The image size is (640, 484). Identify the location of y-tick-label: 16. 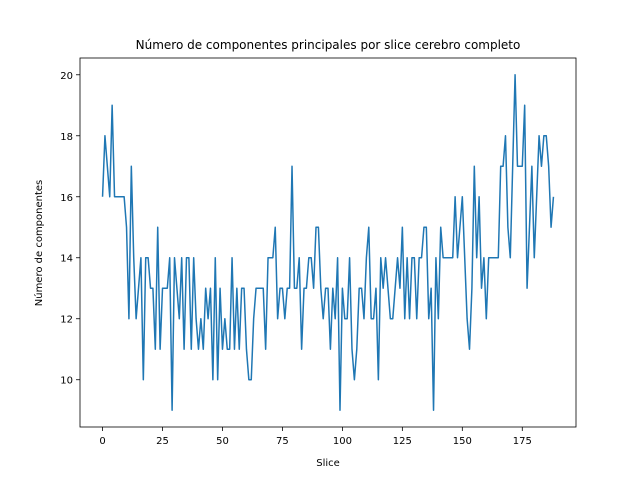
(66, 198).